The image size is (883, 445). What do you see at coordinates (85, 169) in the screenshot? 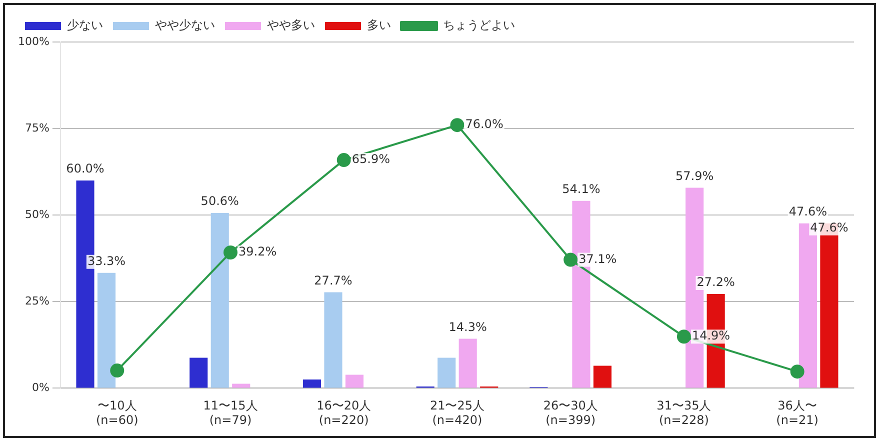
I see `data-label: 60.0%` at bounding box center [85, 169].